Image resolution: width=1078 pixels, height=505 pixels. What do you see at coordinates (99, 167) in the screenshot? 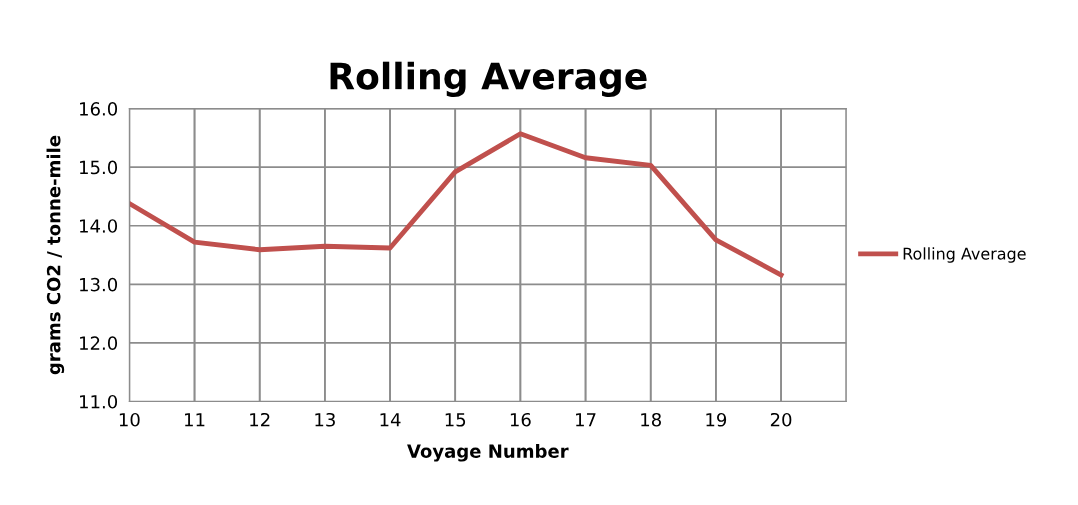
I see `y-tick-label: 15.0` at bounding box center [99, 167].